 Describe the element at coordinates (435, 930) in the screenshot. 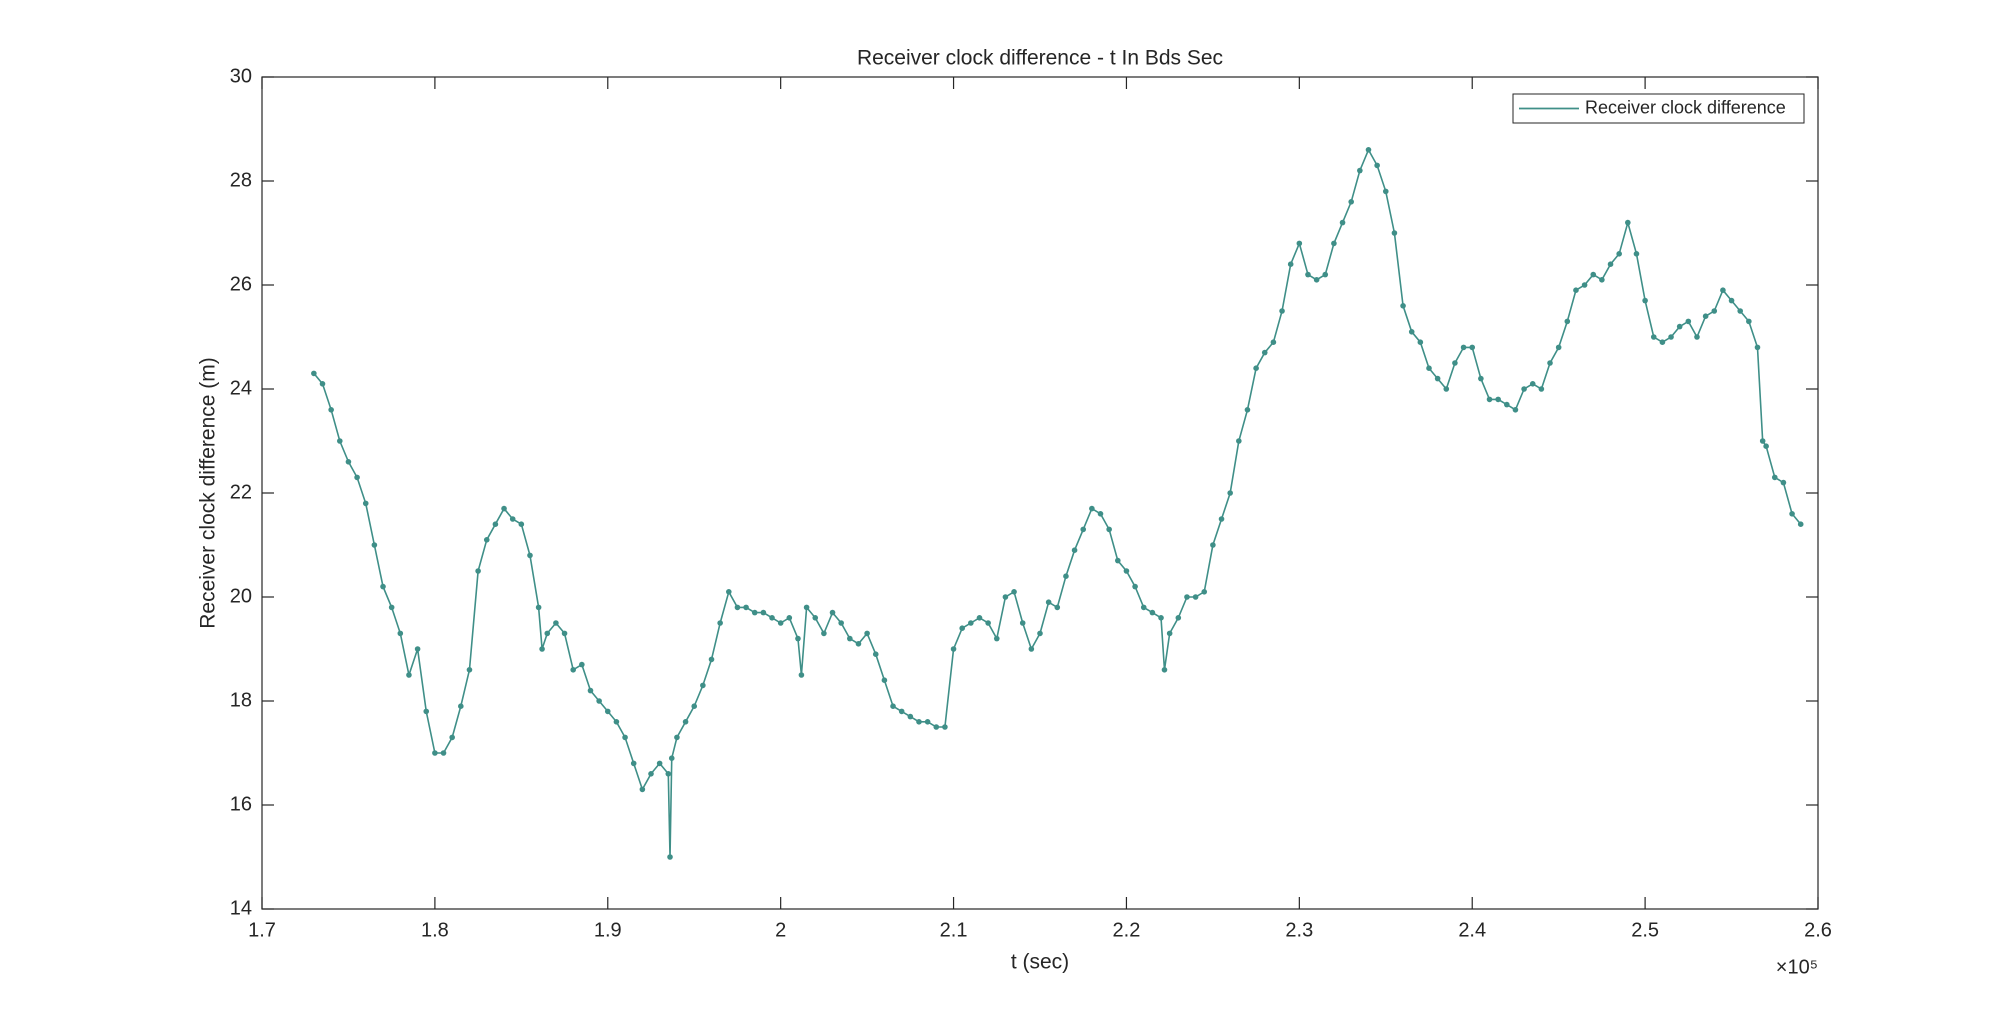

I see `x-tick-label: 1.8` at that location.